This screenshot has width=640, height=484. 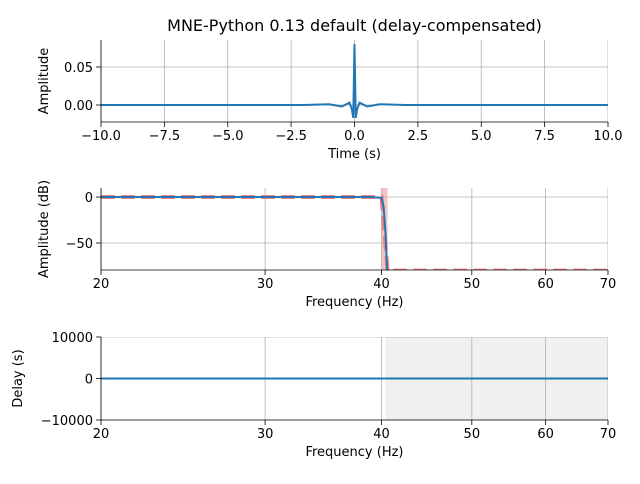 What do you see at coordinates (354, 154) in the screenshot?
I see `x-axis-label: Time (s)` at bounding box center [354, 154].